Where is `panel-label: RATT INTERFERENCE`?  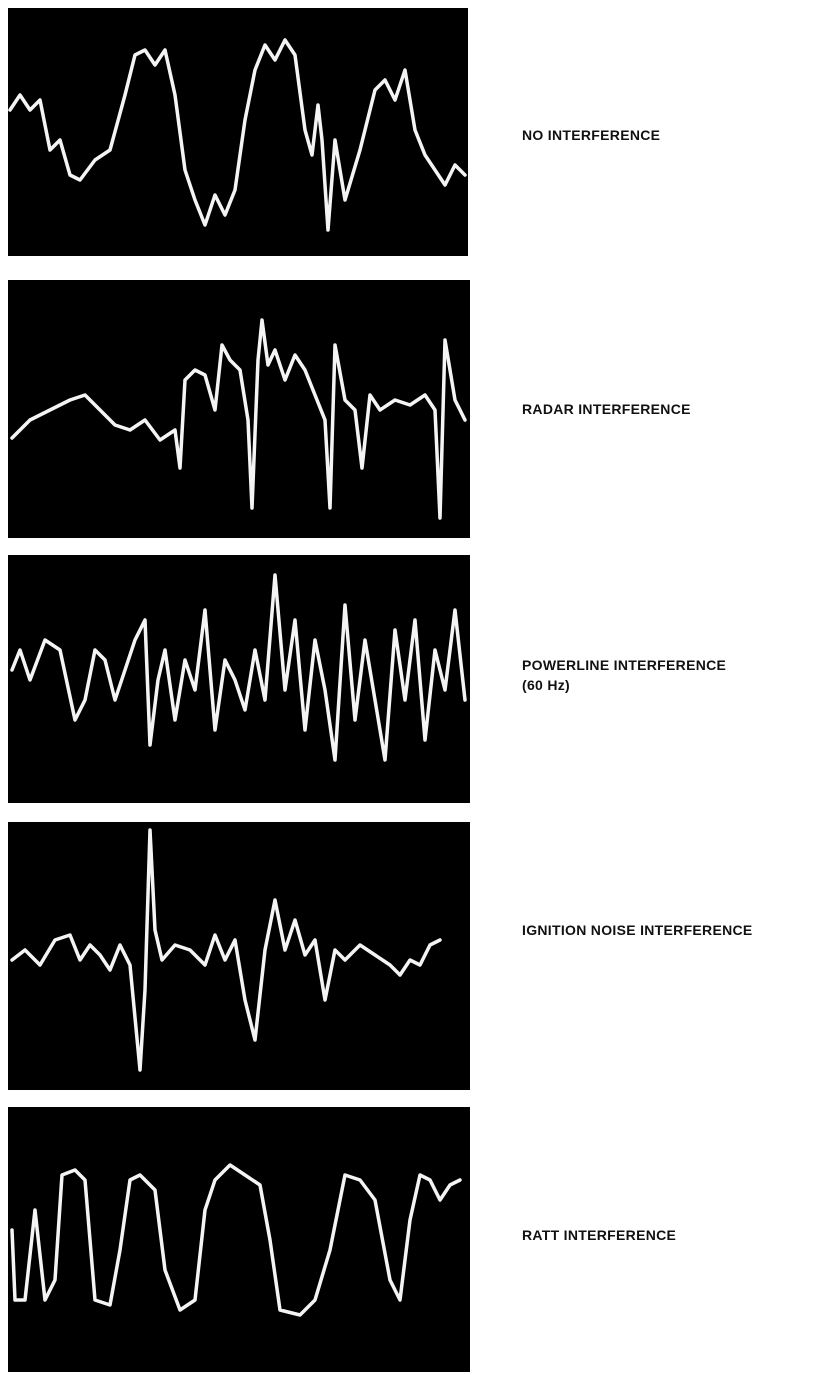
panel-label: RATT INTERFERENCE is located at coordinates (599, 1235).